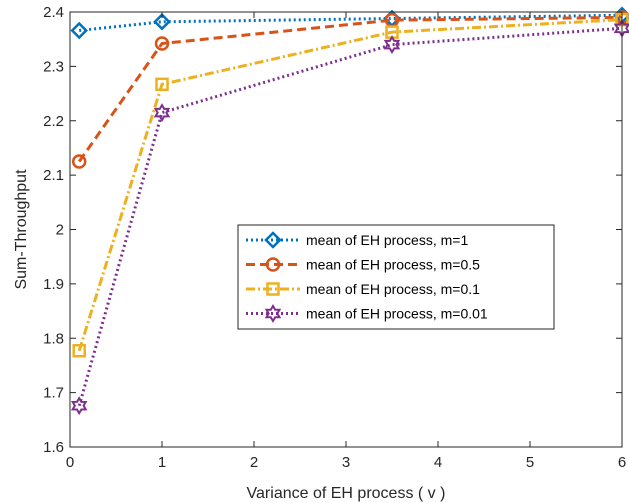  What do you see at coordinates (346, 462) in the screenshot?
I see `x-tick-label-4: 3` at bounding box center [346, 462].